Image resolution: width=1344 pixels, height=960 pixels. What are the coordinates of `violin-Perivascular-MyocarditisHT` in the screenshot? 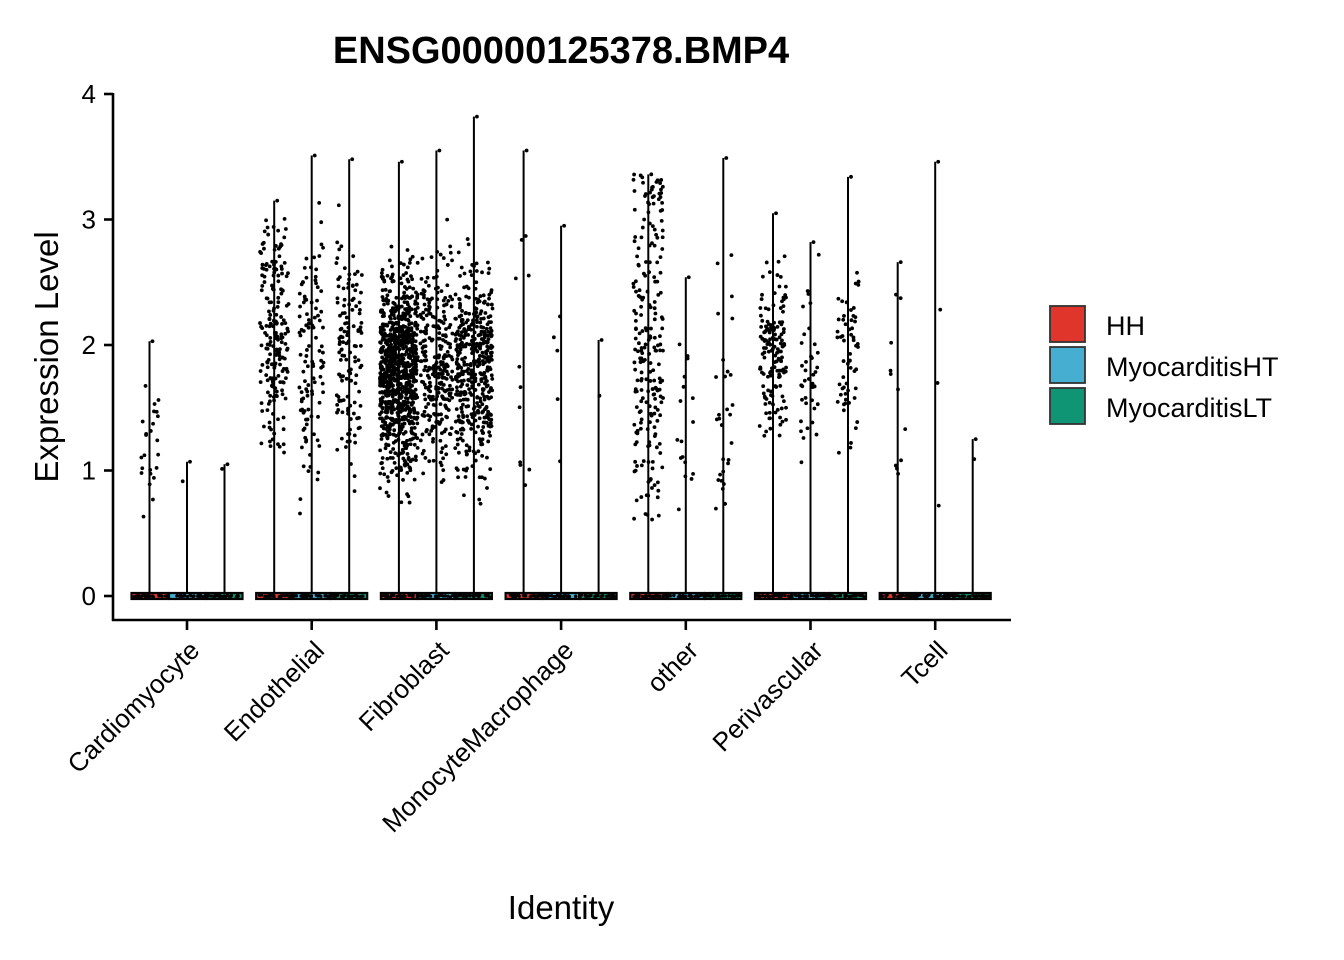 It's located at (810, 420).